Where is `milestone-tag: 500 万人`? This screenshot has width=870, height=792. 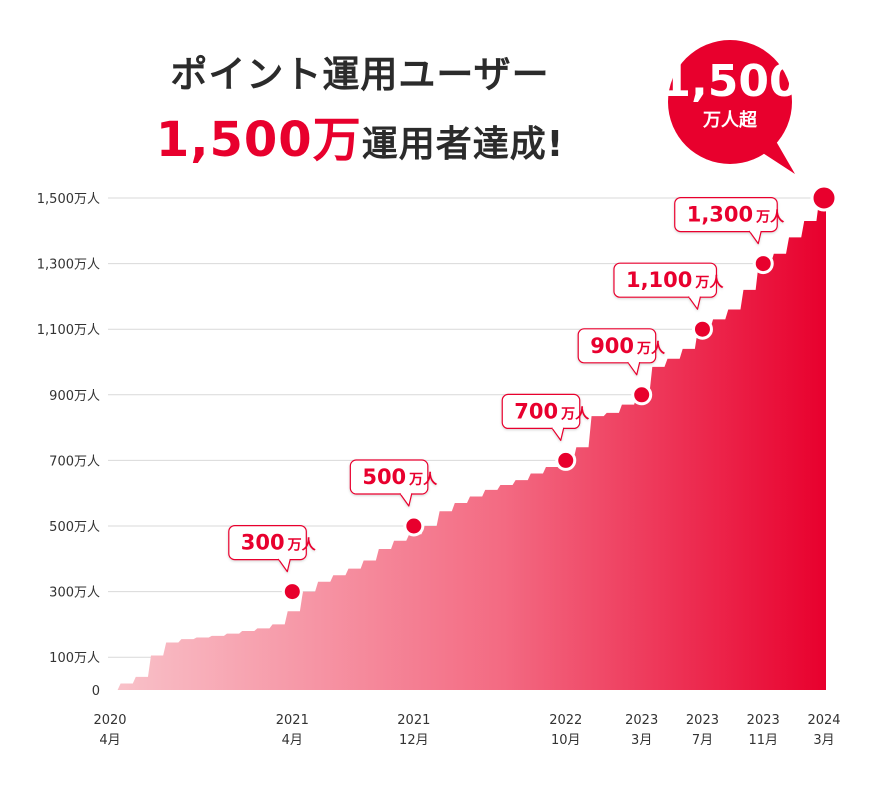
milestone-tag: 500 万人 is located at coordinates (393, 483).